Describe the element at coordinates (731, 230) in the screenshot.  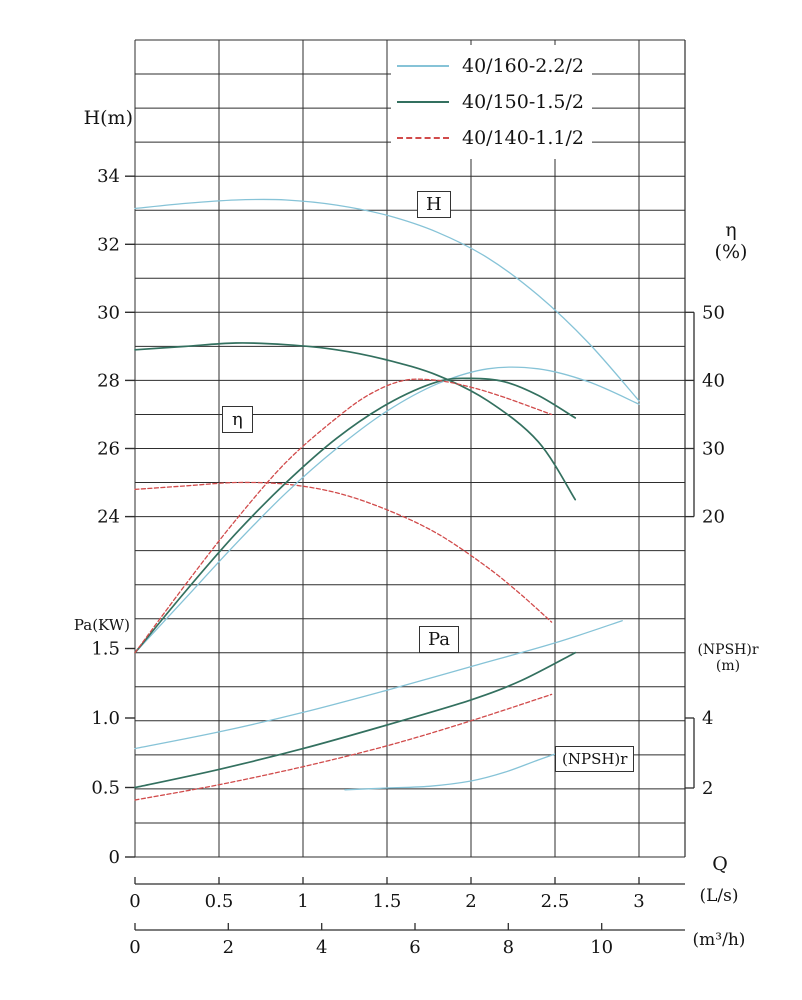
I see `eta-axis-symbol: η` at that location.